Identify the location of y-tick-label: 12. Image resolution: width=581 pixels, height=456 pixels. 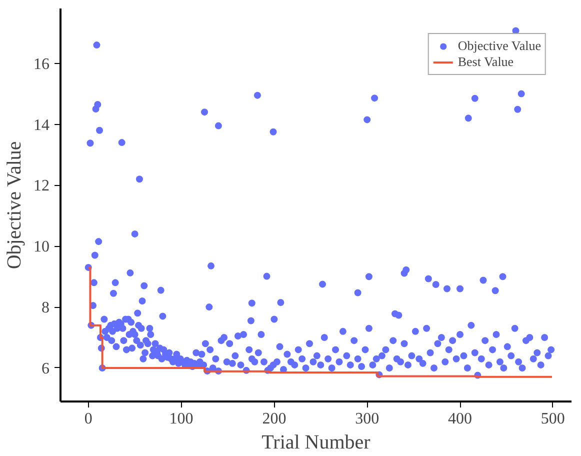
(42, 186).